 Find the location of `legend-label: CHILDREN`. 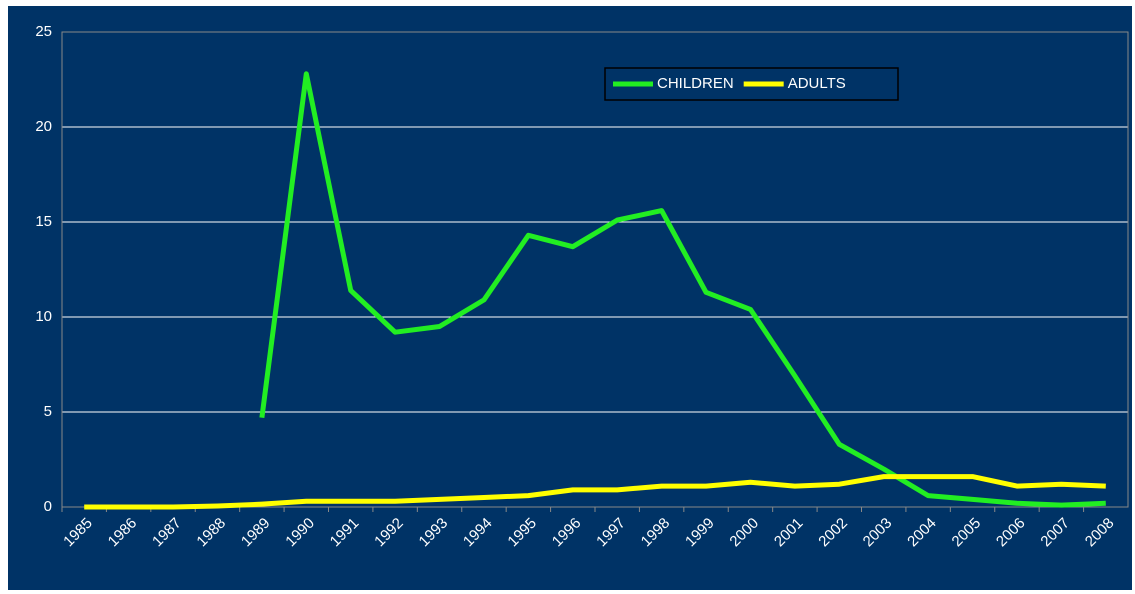

legend-label: CHILDREN is located at coordinates (695, 83).